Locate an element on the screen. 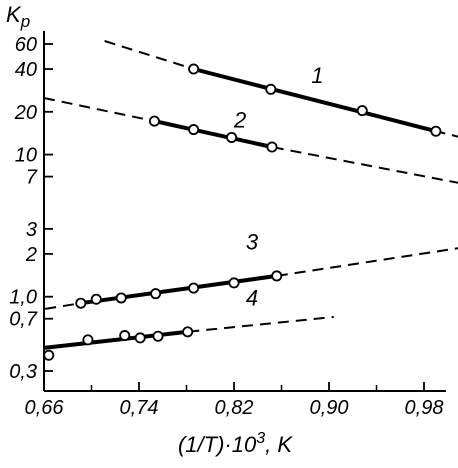 The height and width of the screenshot is (468, 458). x-tick-label: 0,74 is located at coordinates (139, 408).